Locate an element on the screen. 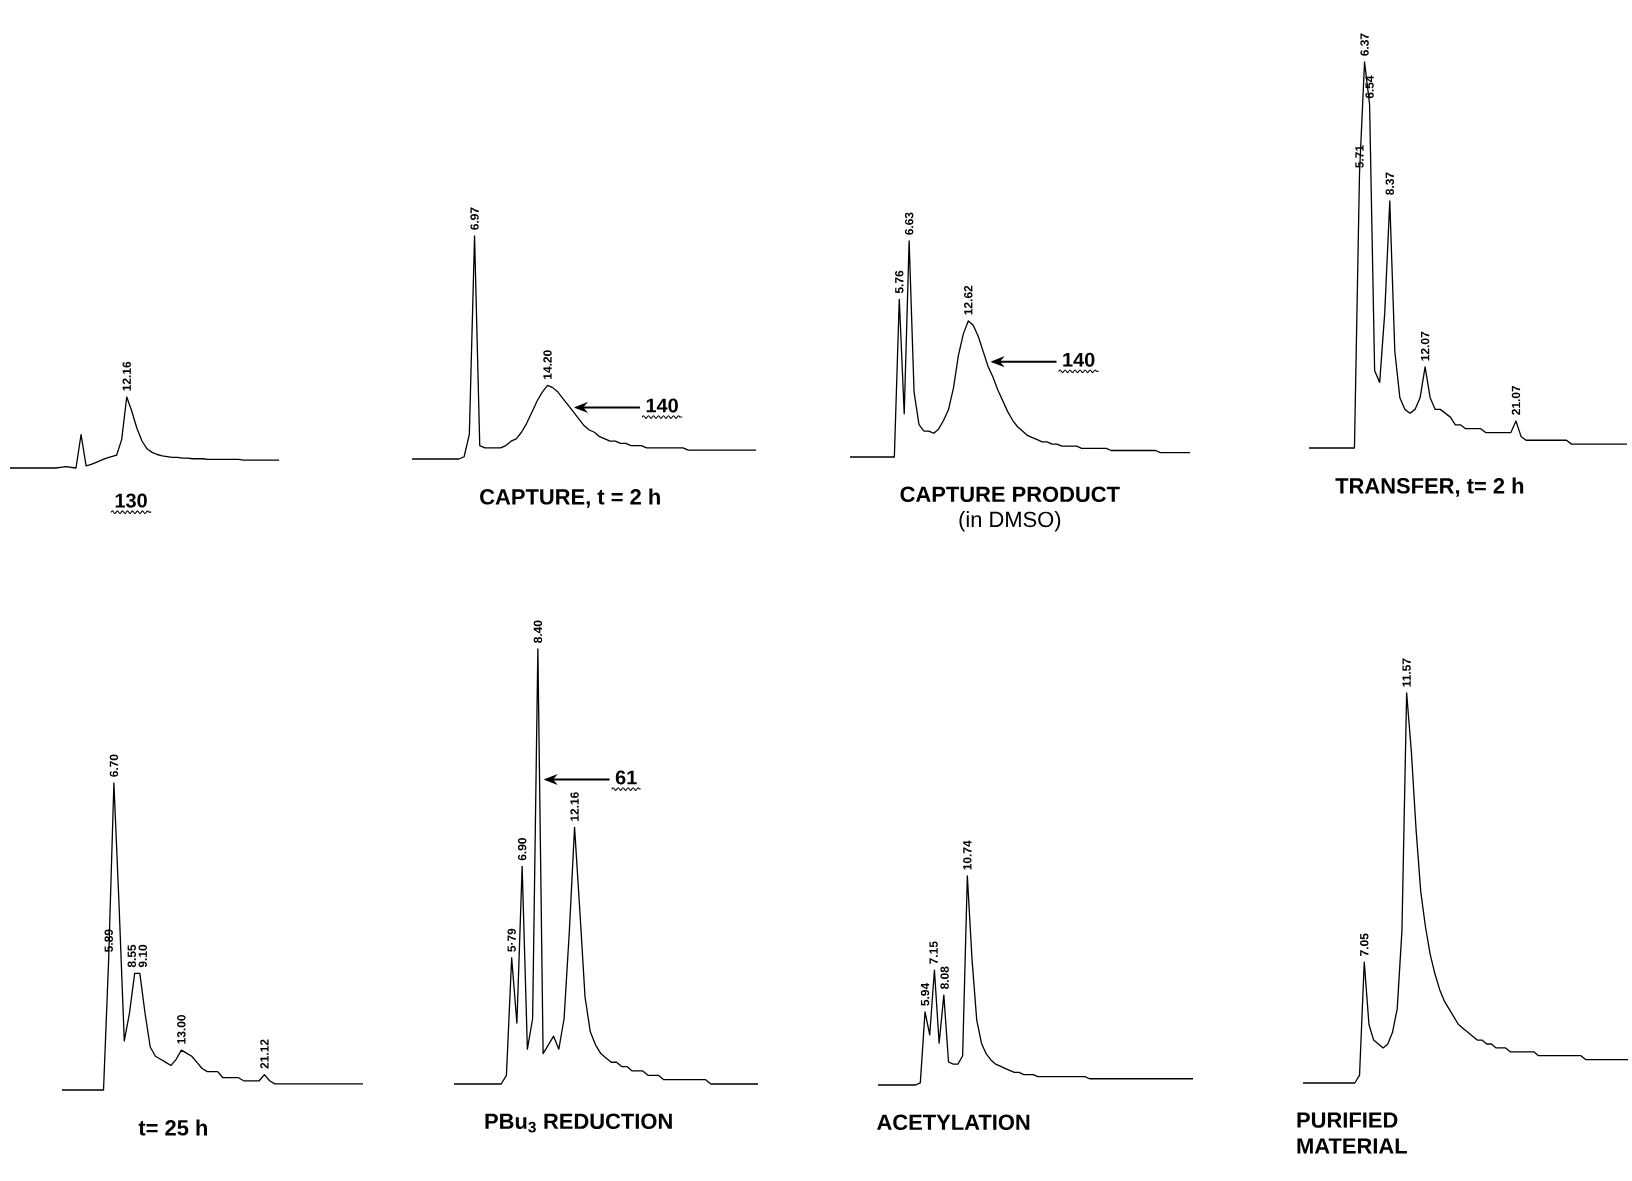 This screenshot has width=1632, height=1181. annotation: 8.08 is located at coordinates (944, 978).